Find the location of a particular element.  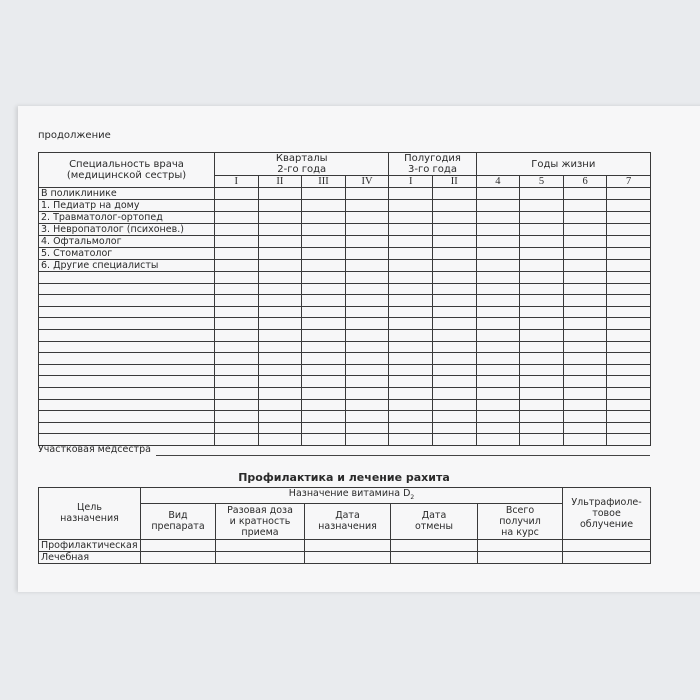

row-label: 3. Невропатолог (психонев.) is located at coordinates (126, 229).